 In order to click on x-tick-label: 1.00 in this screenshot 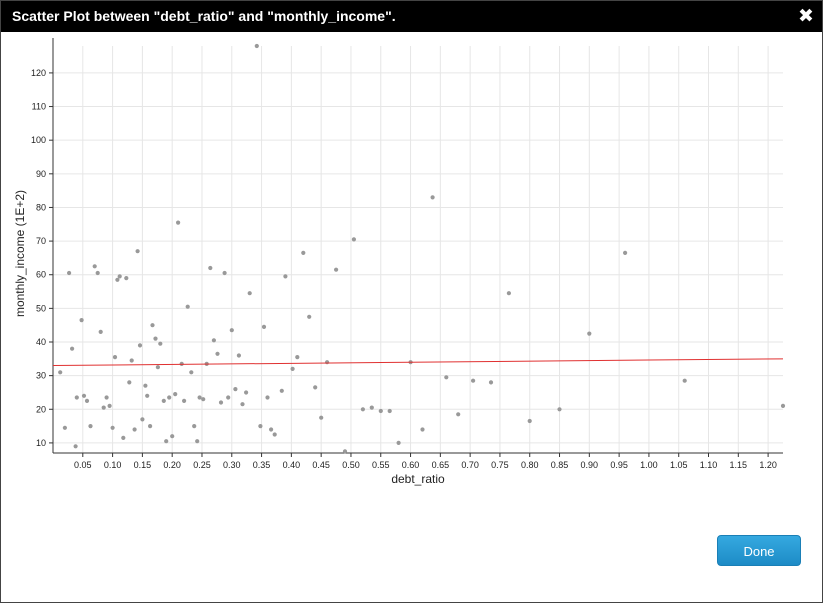, I will do `click(649, 465)`.